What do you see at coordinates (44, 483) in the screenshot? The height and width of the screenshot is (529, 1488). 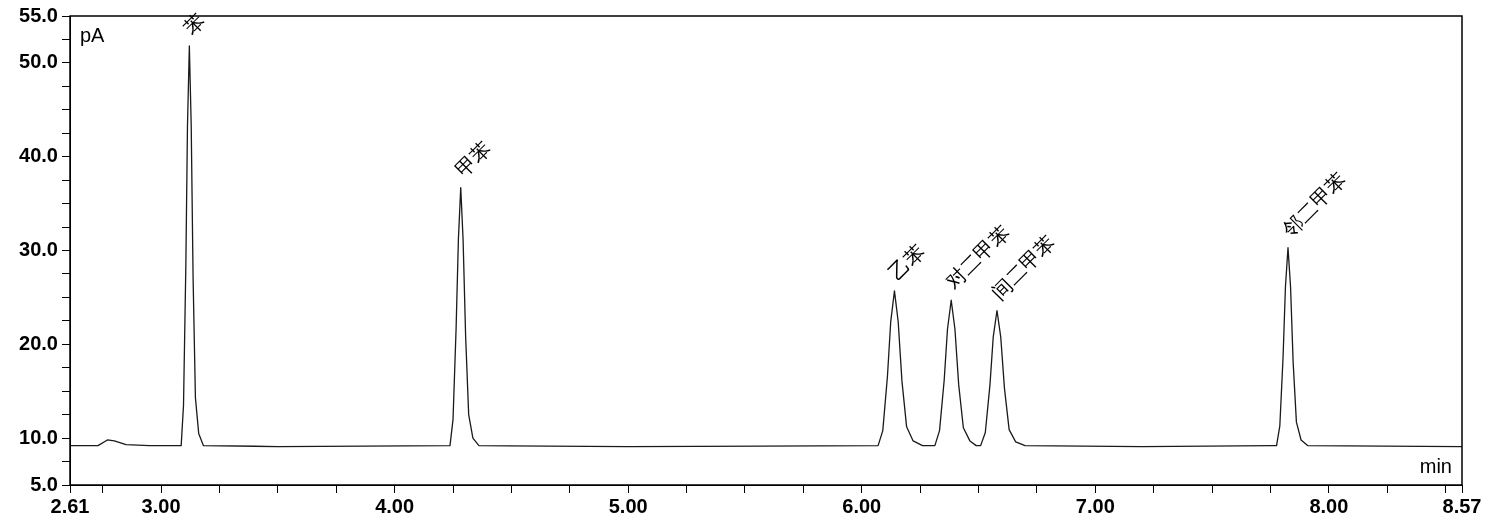 I see `y-tick-label: 5.0` at bounding box center [44, 483].